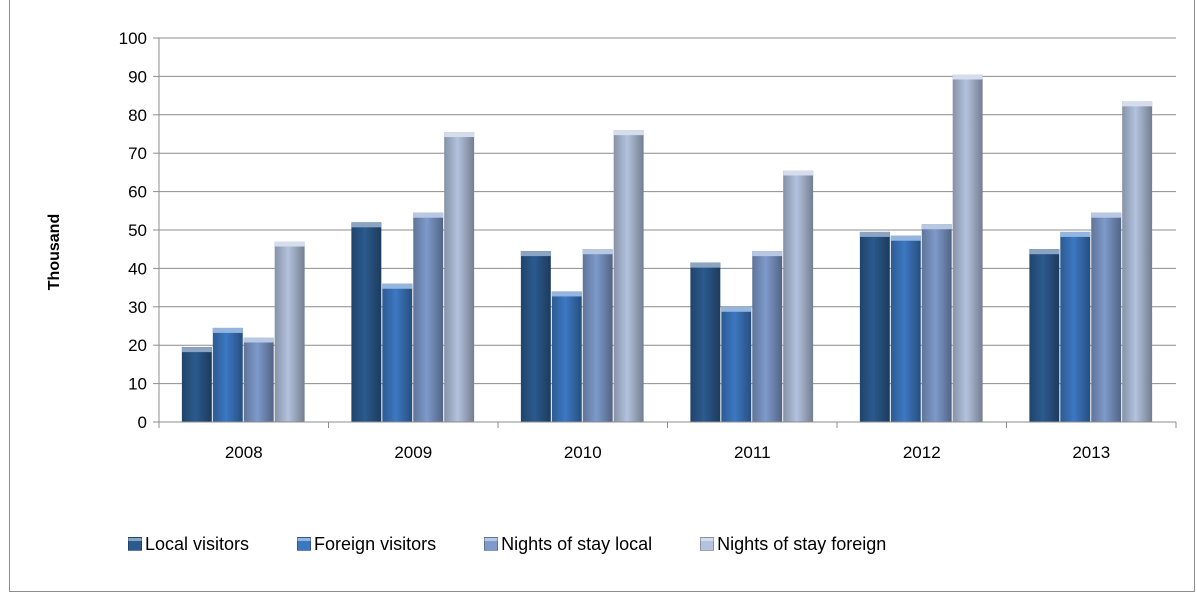 Image resolution: width=1197 pixels, height=594 pixels. I want to click on y-tick-label: 80, so click(137, 115).